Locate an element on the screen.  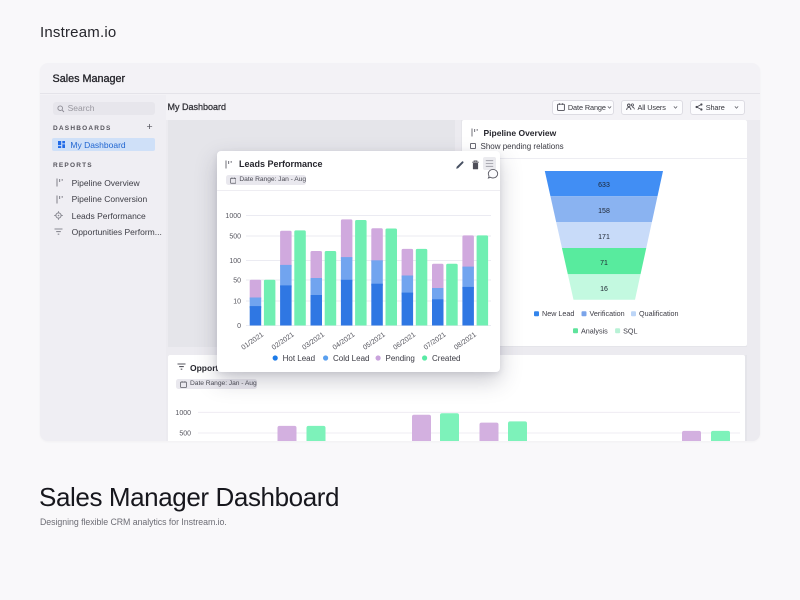
svg-text: 04/2021 is located at coordinates (344, 341).